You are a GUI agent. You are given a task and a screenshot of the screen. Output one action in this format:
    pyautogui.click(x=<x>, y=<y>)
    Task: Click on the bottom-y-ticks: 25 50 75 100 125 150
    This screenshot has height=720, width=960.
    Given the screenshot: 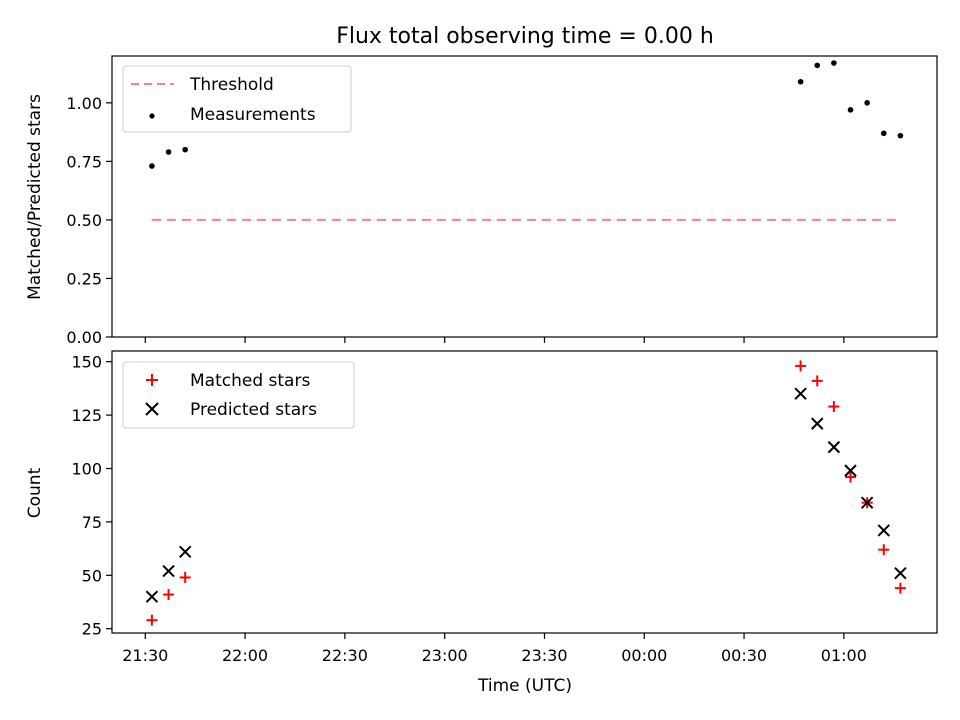 What is the action you would take?
    pyautogui.click(x=91, y=496)
    